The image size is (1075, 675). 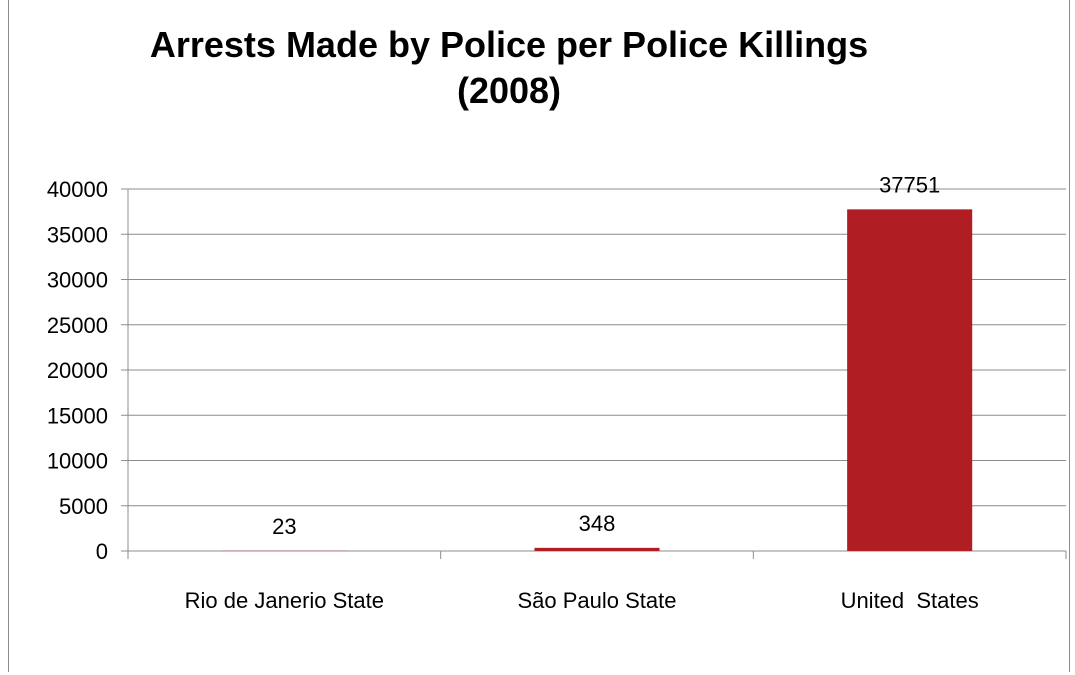 What do you see at coordinates (77, 189) in the screenshot?
I see `y-tick-label: 40000` at bounding box center [77, 189].